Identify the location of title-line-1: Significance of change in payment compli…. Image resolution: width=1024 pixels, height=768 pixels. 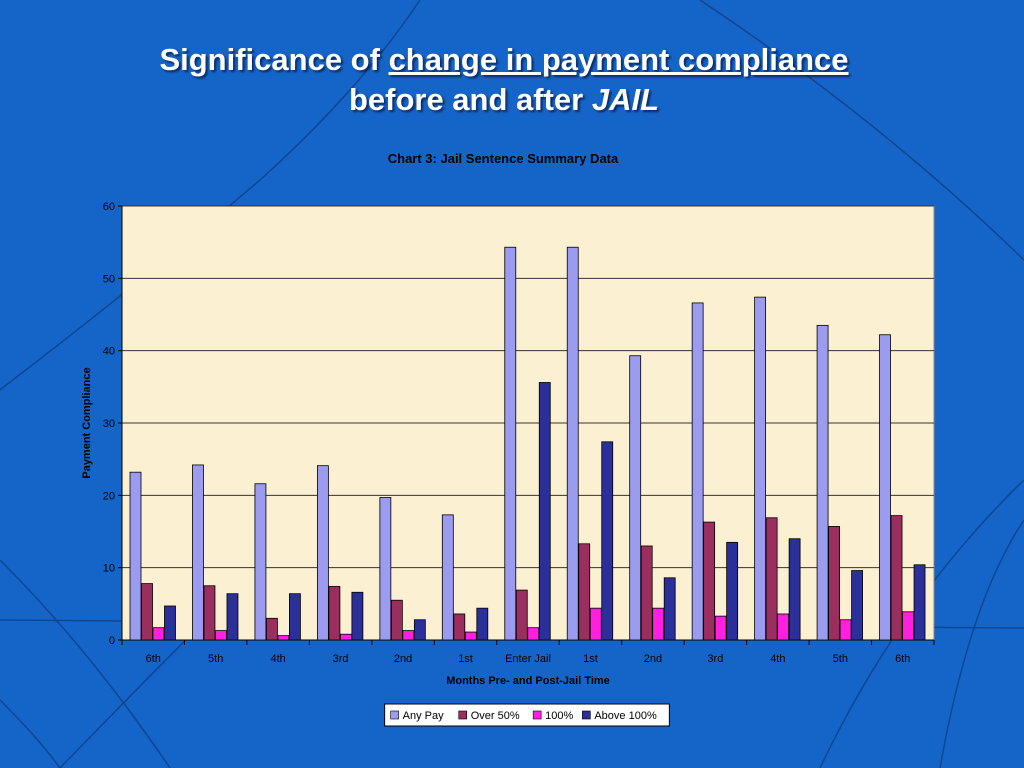
(504, 60).